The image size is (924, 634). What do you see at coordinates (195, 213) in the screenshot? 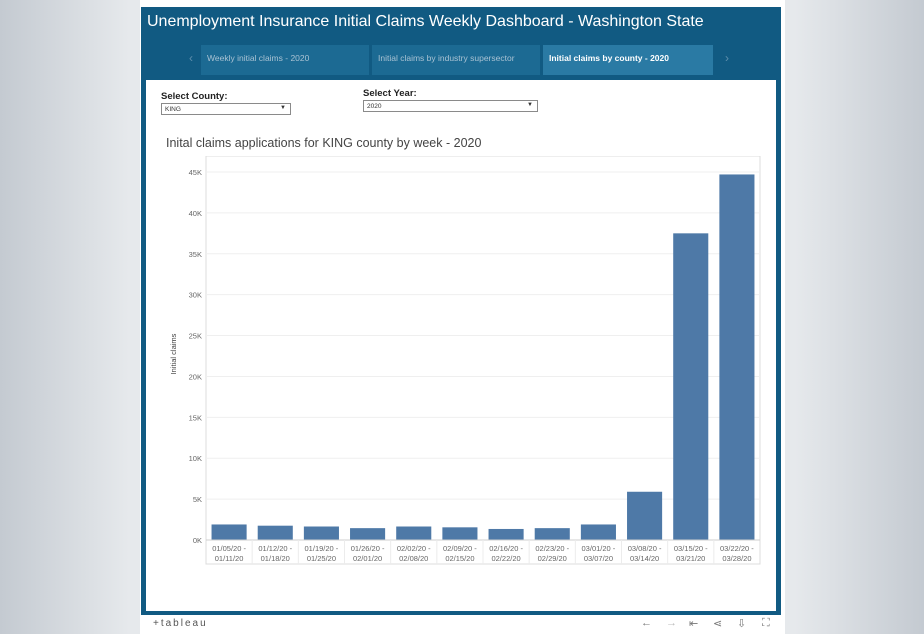
I see `y-tick-label: 40K` at bounding box center [195, 213].